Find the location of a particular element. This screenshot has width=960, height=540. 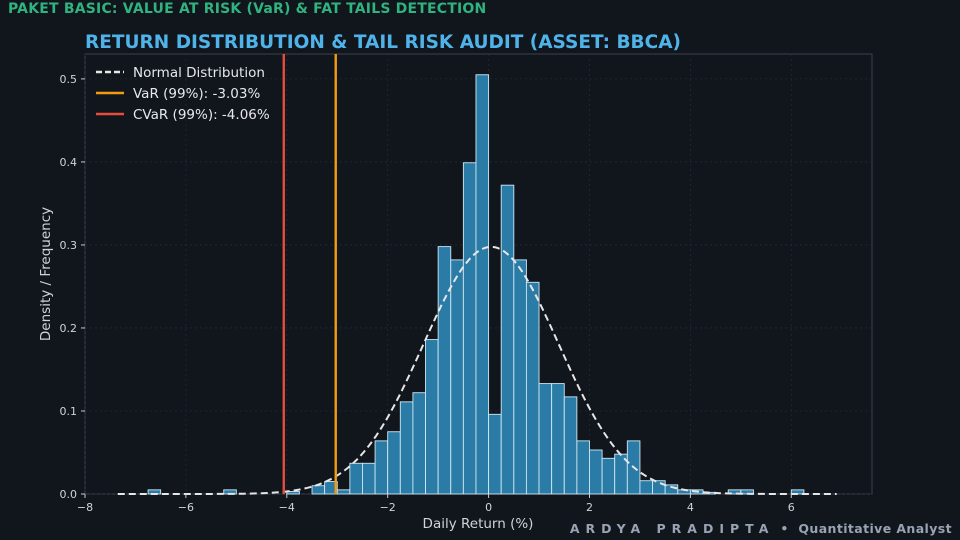

y-tick-label: 0.1 is located at coordinates (69, 411).